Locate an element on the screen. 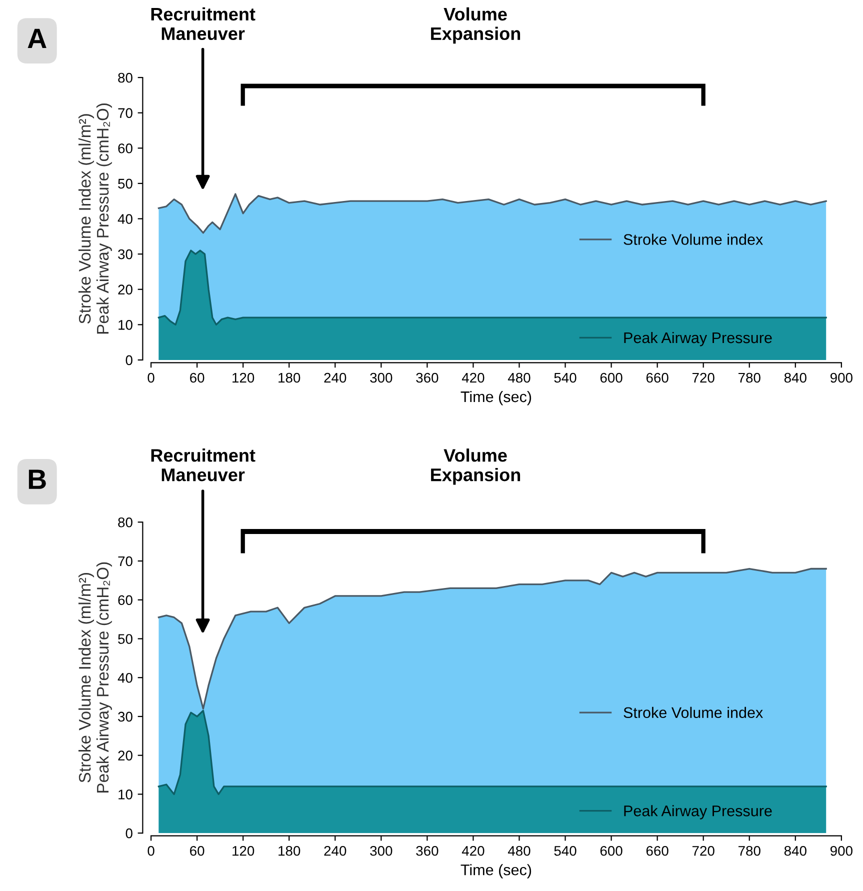 This screenshot has width=863, height=891. chart-title: B is located at coordinates (37, 479).